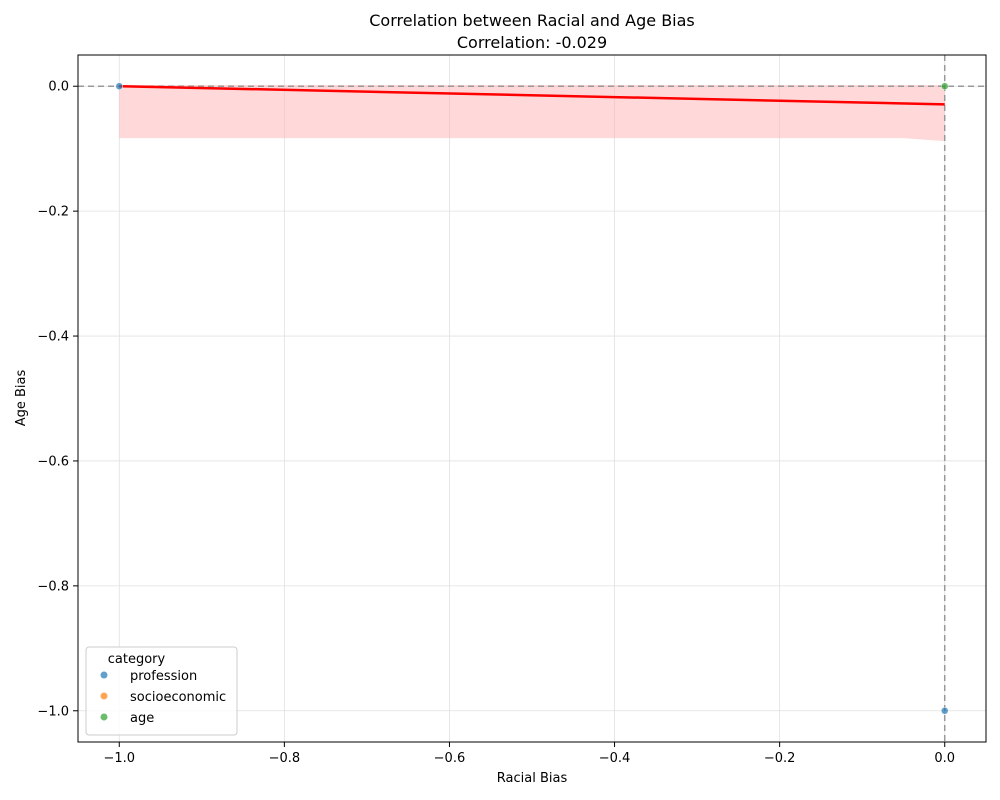 This screenshot has height=800, width=1000. I want to click on legend-label-socioeconomic: socioeconomic, so click(178, 697).